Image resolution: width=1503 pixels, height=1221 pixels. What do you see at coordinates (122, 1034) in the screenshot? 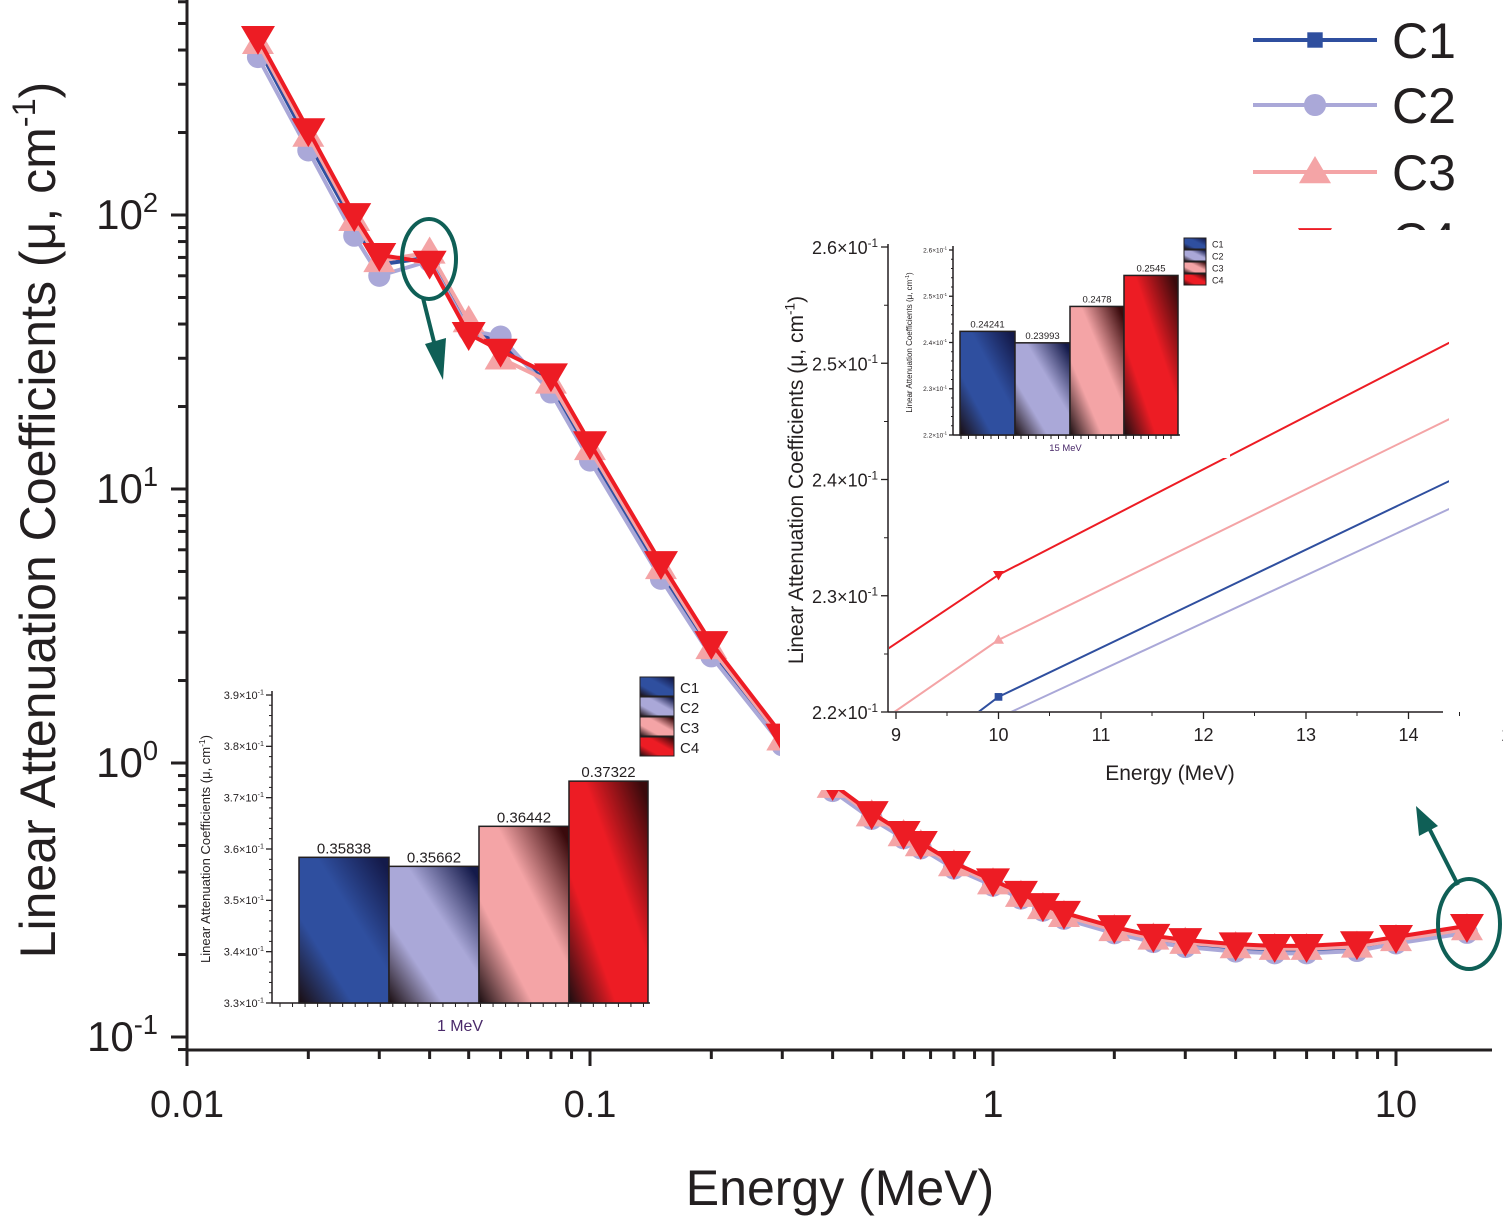
I see `y-tick-label: 10⁻¹` at bounding box center [122, 1034].